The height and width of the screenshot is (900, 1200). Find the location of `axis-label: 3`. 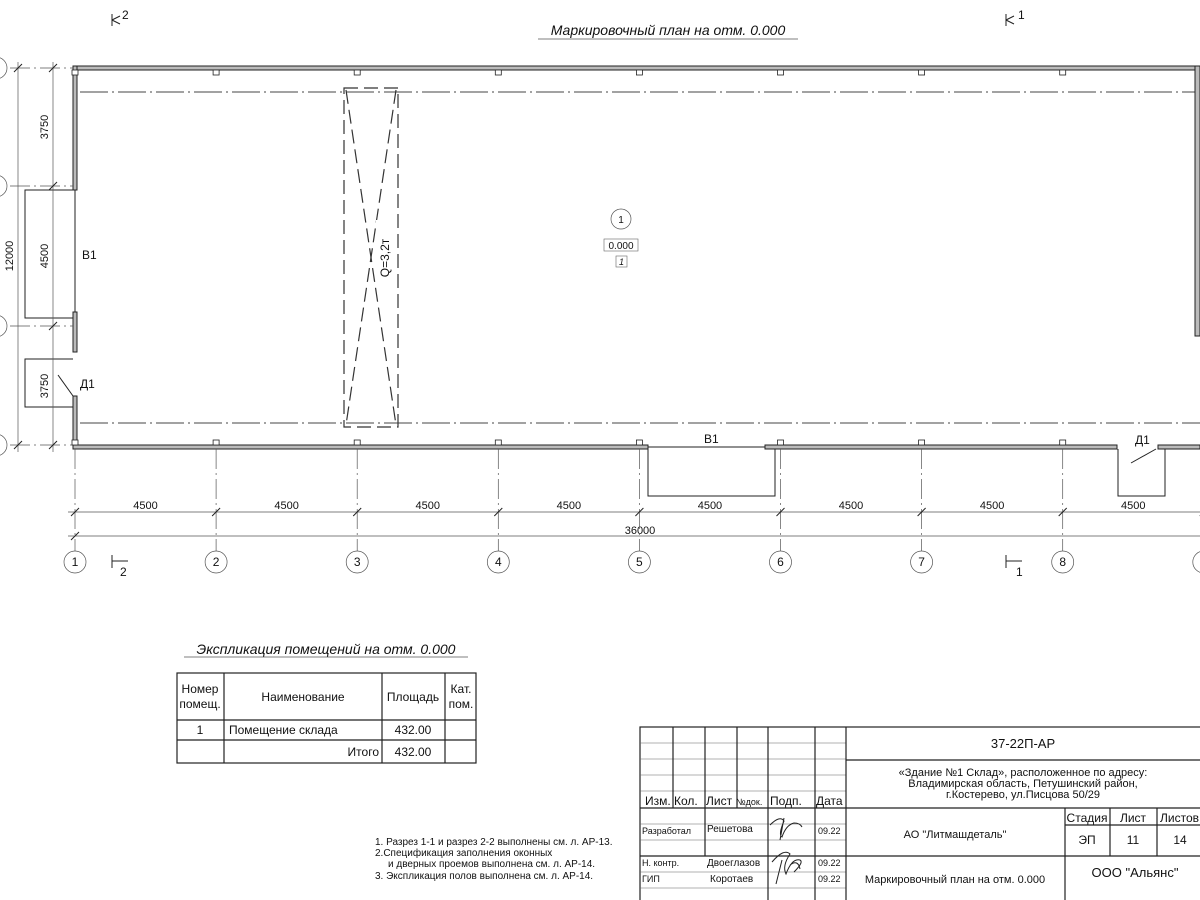

axis-label: 3 is located at coordinates (357, 562).